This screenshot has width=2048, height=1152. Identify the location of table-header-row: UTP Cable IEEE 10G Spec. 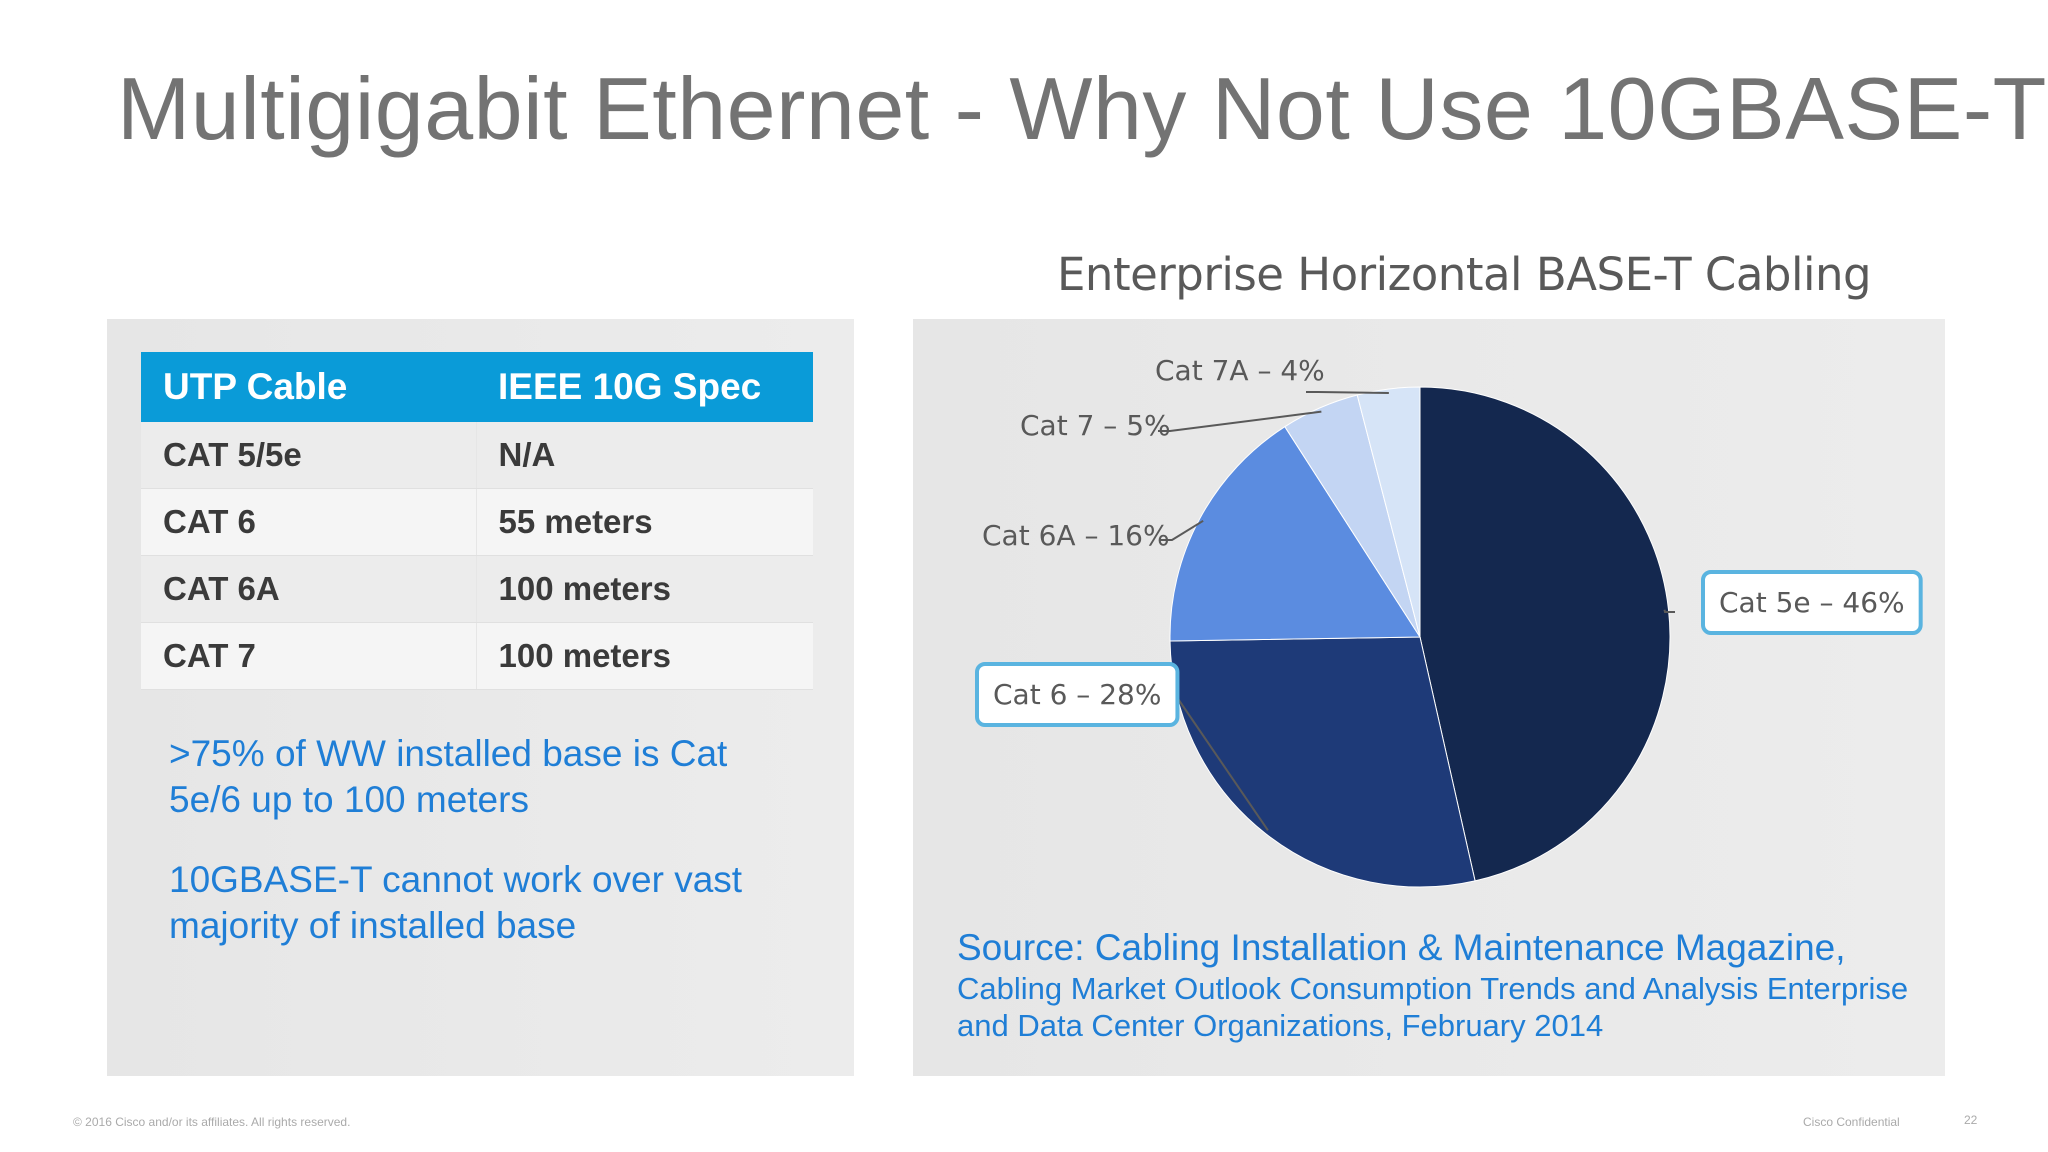
(477, 387).